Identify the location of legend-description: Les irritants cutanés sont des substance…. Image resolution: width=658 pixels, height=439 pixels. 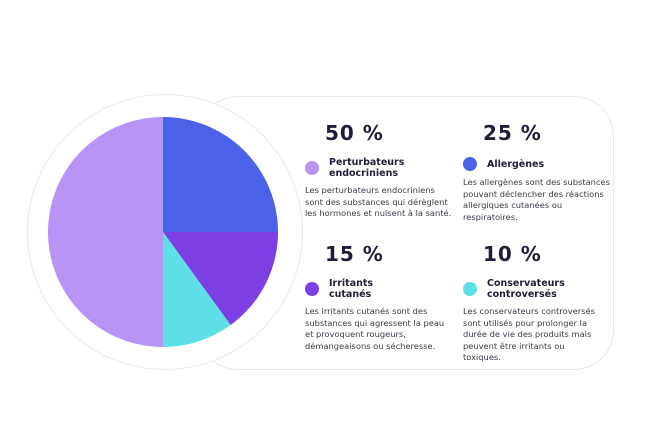
(375, 328).